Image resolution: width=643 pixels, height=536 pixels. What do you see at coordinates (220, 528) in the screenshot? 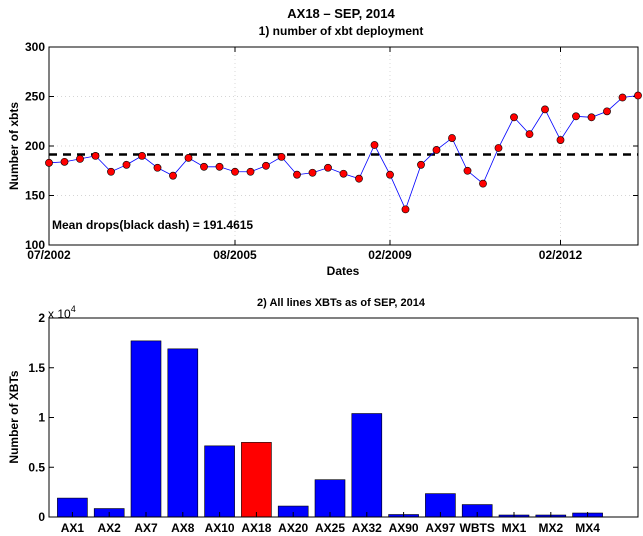
I see `x-tick-label: AX10` at bounding box center [220, 528].